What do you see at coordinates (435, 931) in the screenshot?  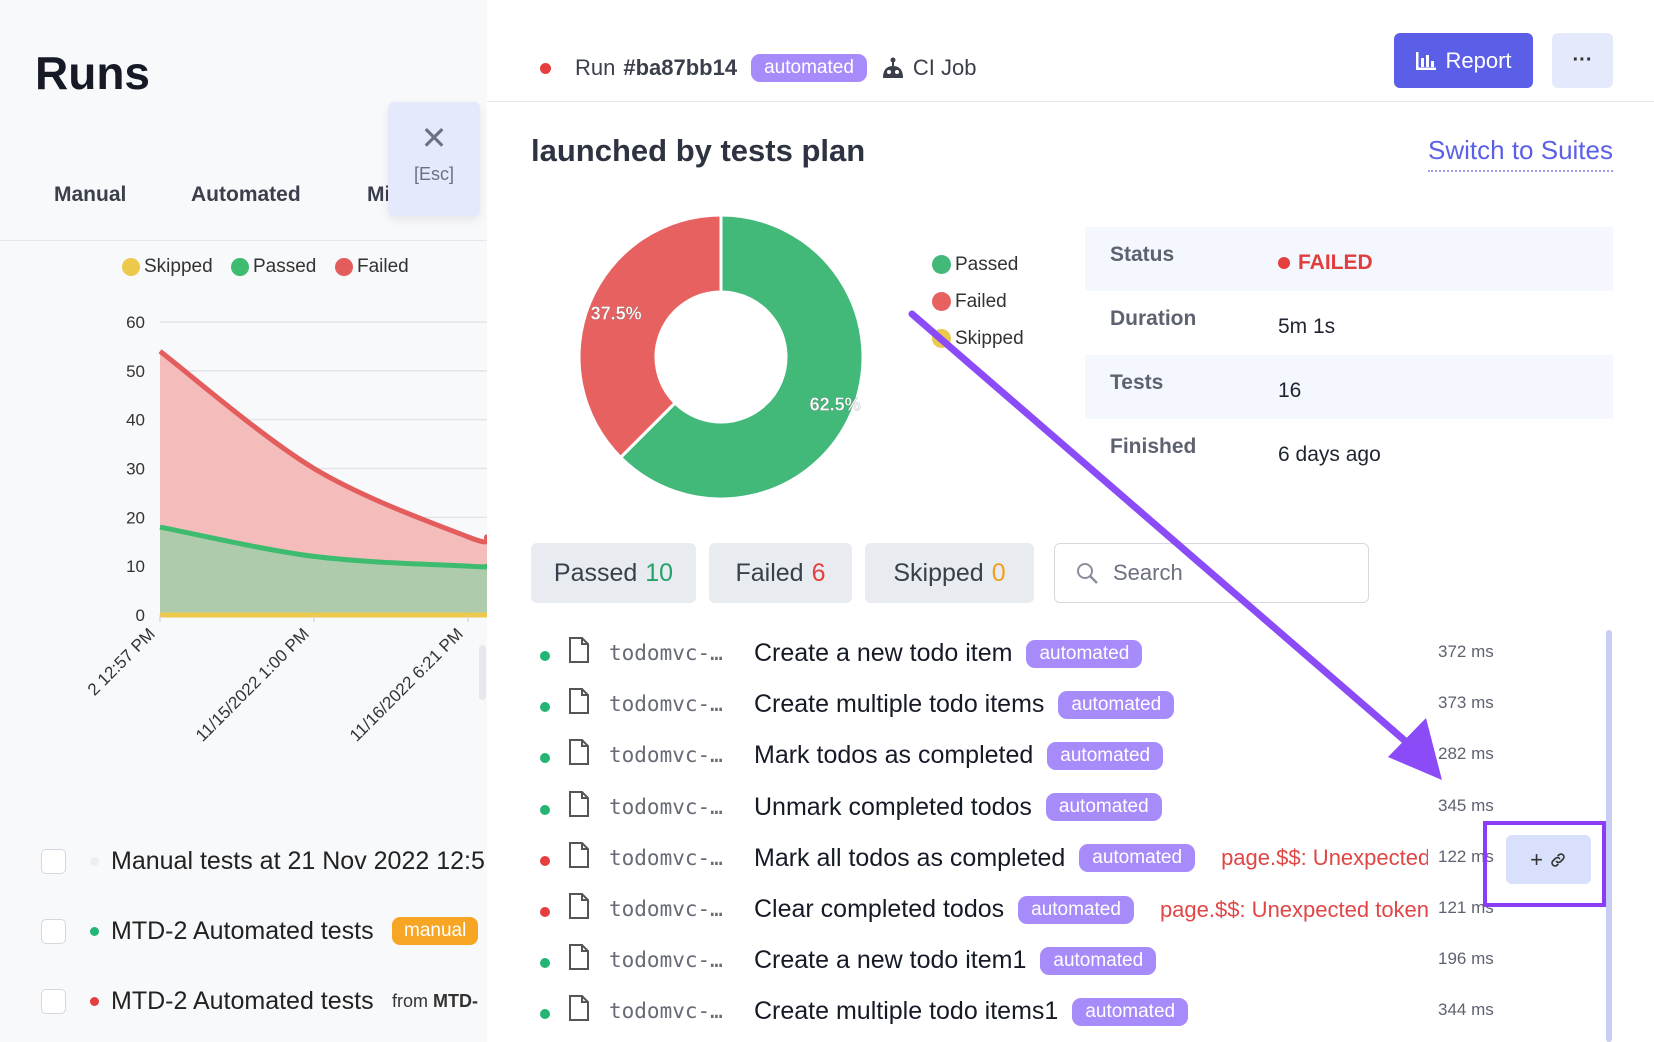 I see `manual-badge: manual` at bounding box center [435, 931].